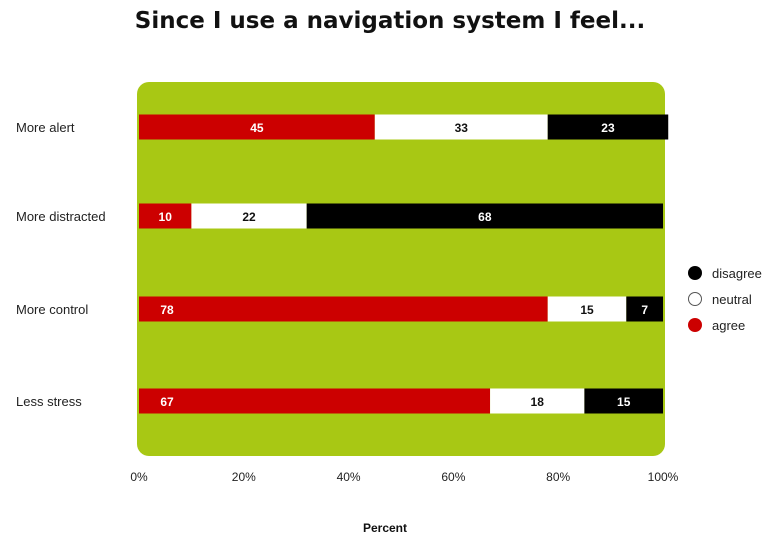 Image resolution: width=780 pixels, height=535 pixels. Describe the element at coordinates (61, 216) in the screenshot. I see `category-label: More distracted` at that location.